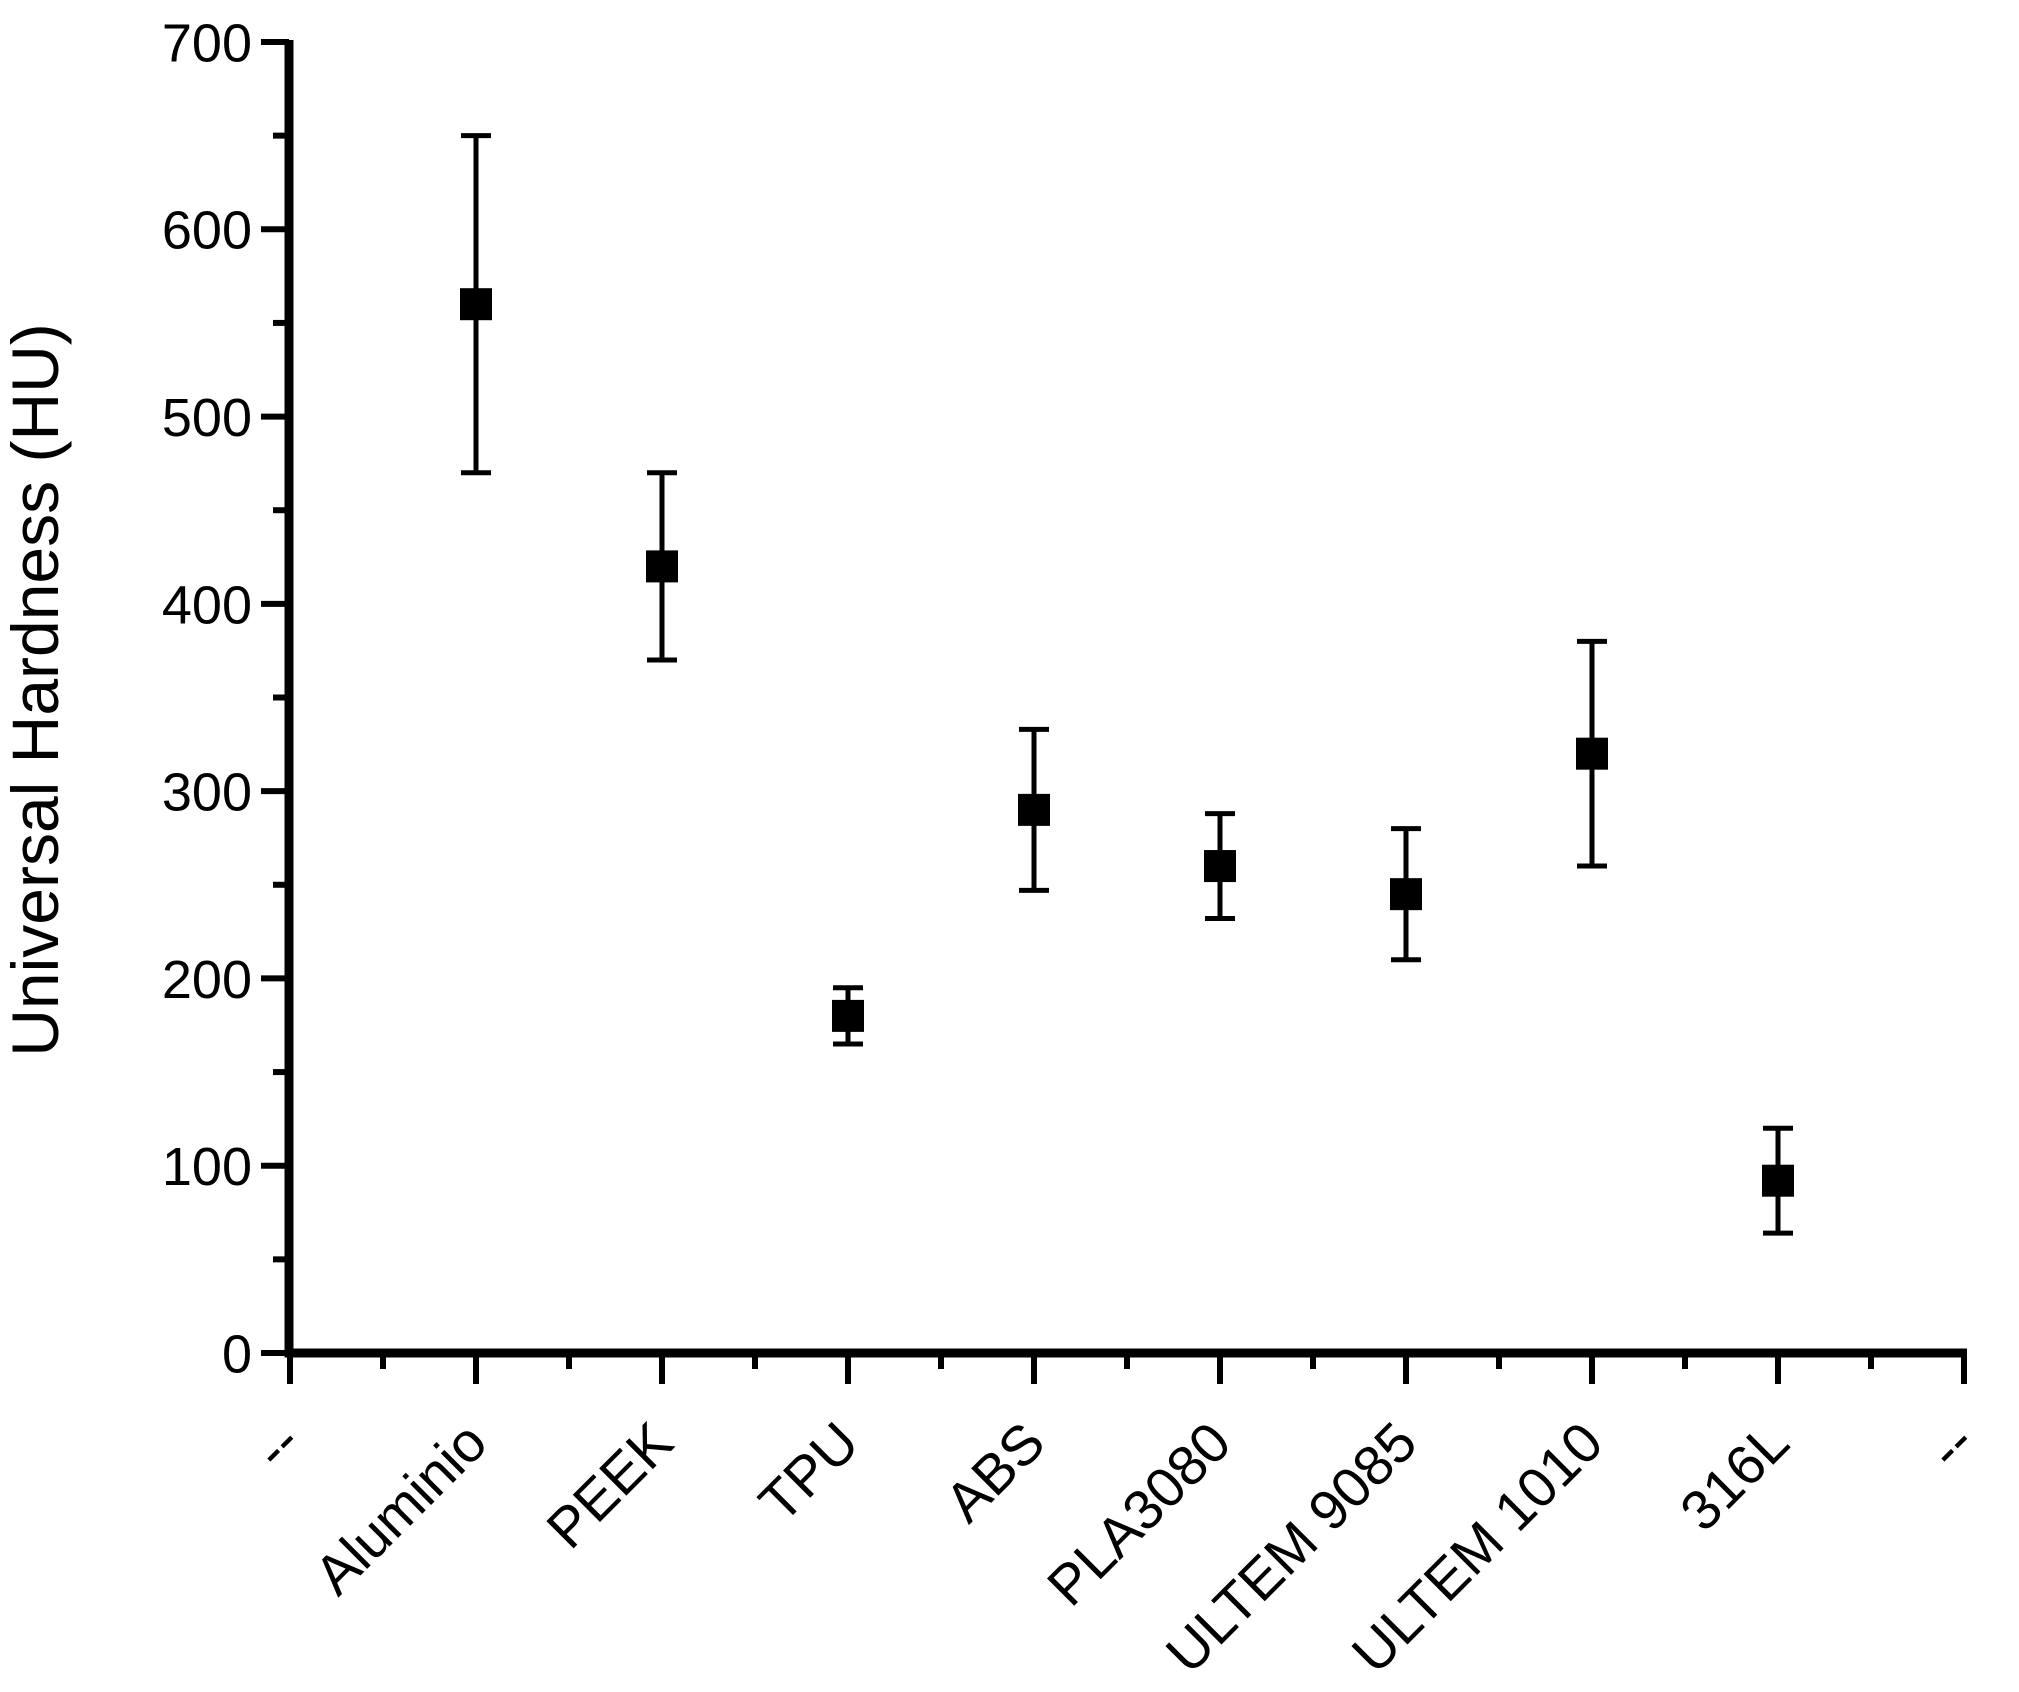 This screenshot has height=1692, width=2019. I want to click on y-tick-label: 100, so click(207, 1167).